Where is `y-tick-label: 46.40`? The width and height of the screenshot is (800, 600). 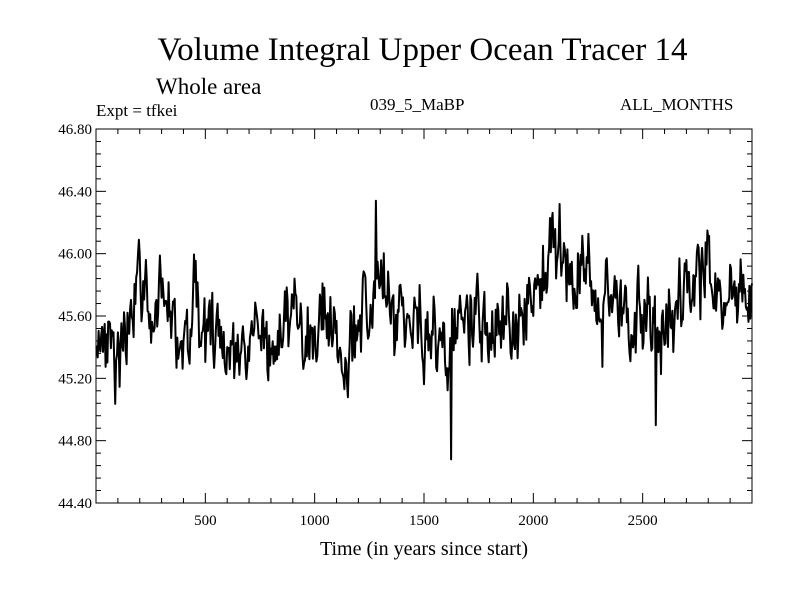
y-tick-label: 46.40 is located at coordinates (75, 192).